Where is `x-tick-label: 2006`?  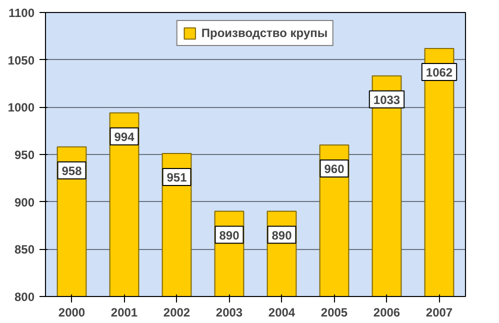
x-tick-label: 2006 is located at coordinates (386, 313).